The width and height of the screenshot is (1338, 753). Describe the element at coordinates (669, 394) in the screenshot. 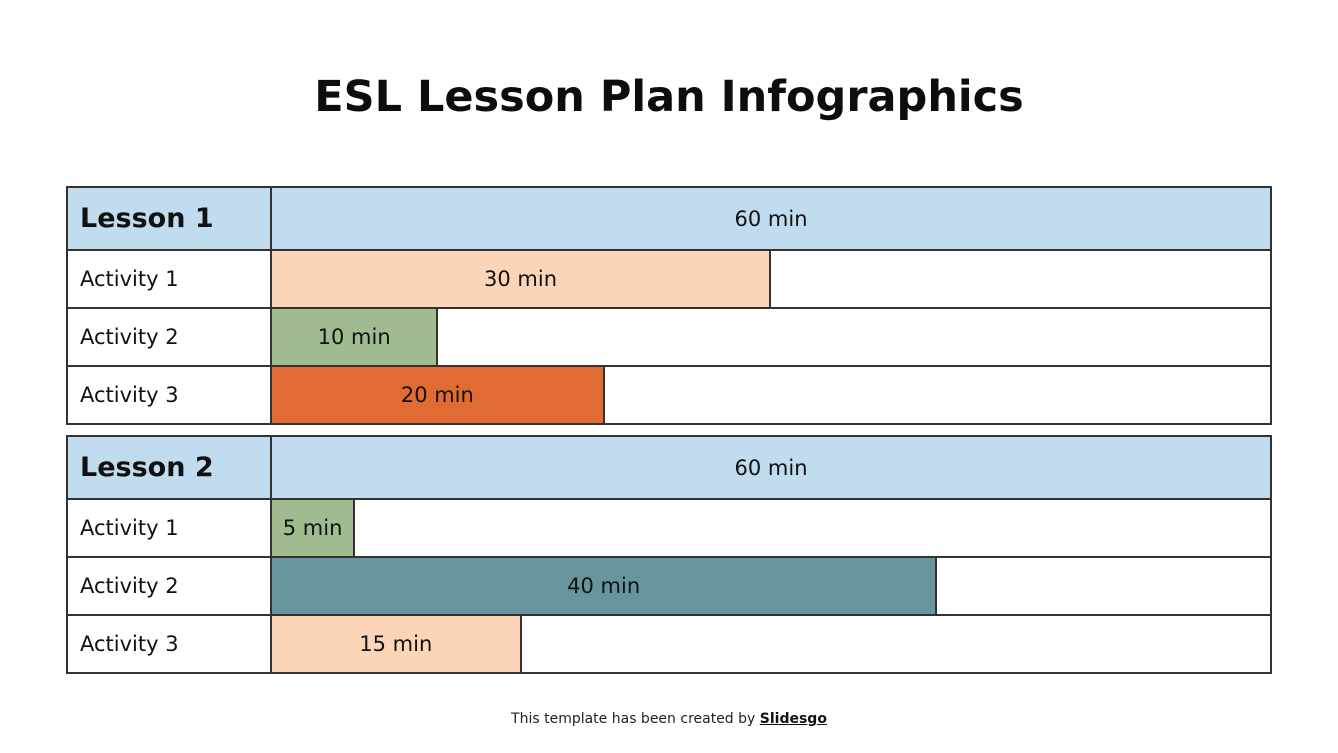

I see `activity-row: Activity 3 20 min` at that location.